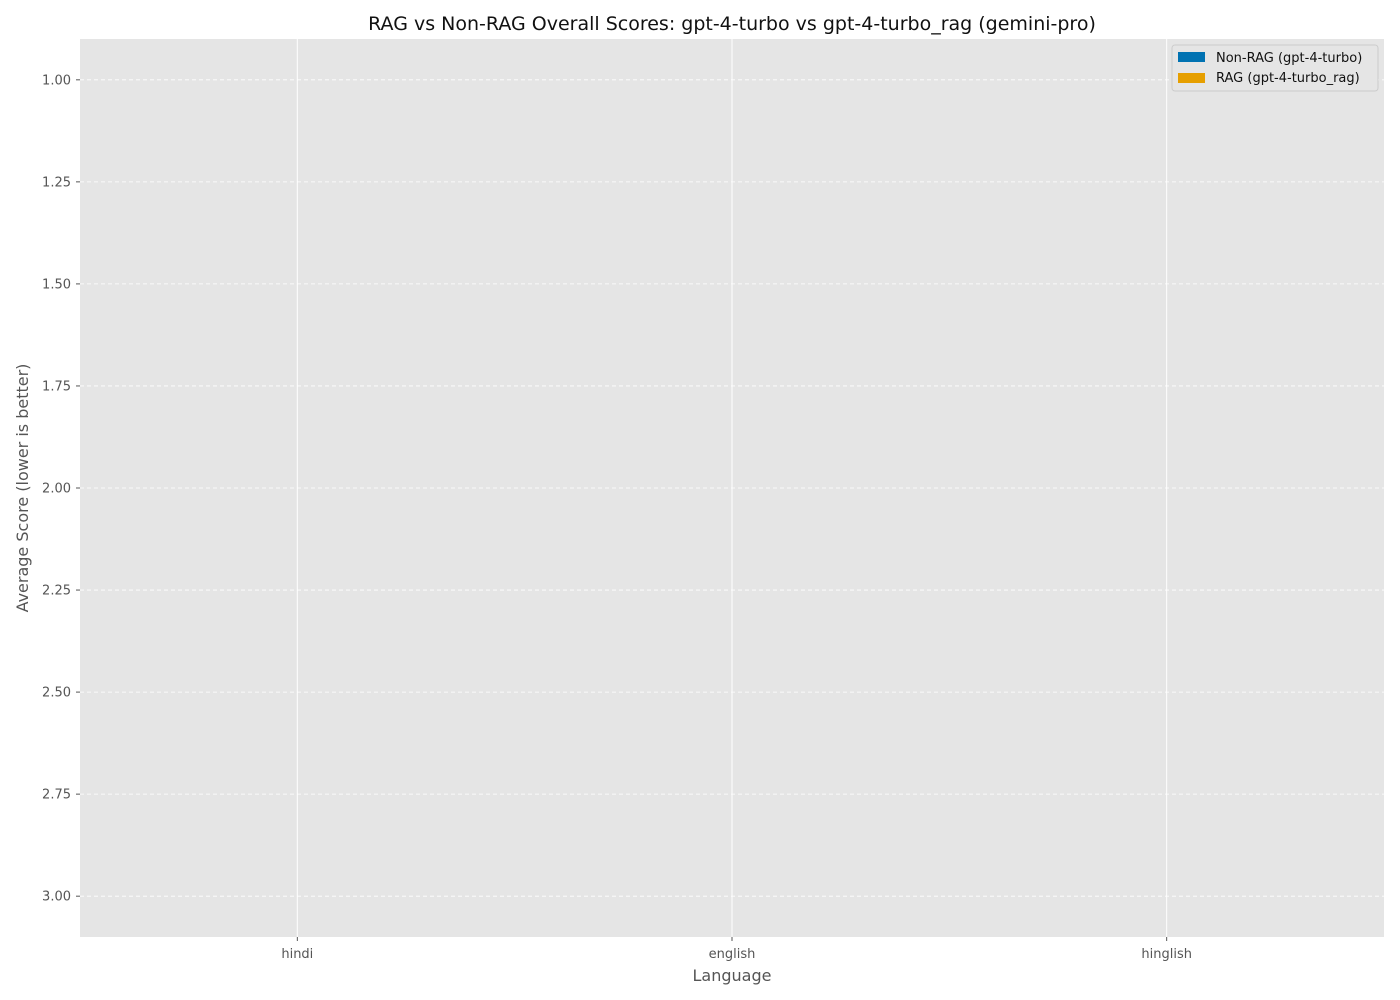  What do you see at coordinates (56, 591) in the screenshot?
I see `y-tick-label: 2.25` at bounding box center [56, 591].